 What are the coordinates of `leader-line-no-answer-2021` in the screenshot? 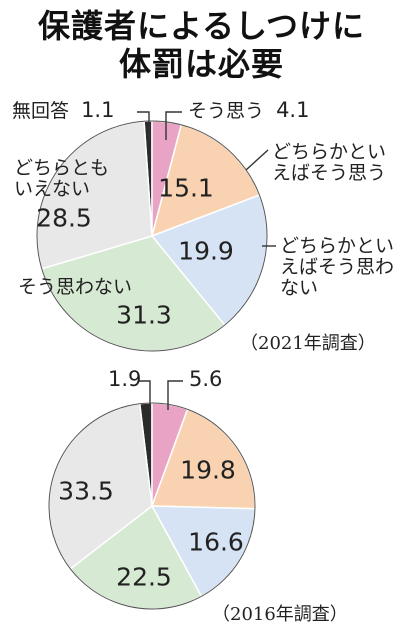 It's located at (143, 125).